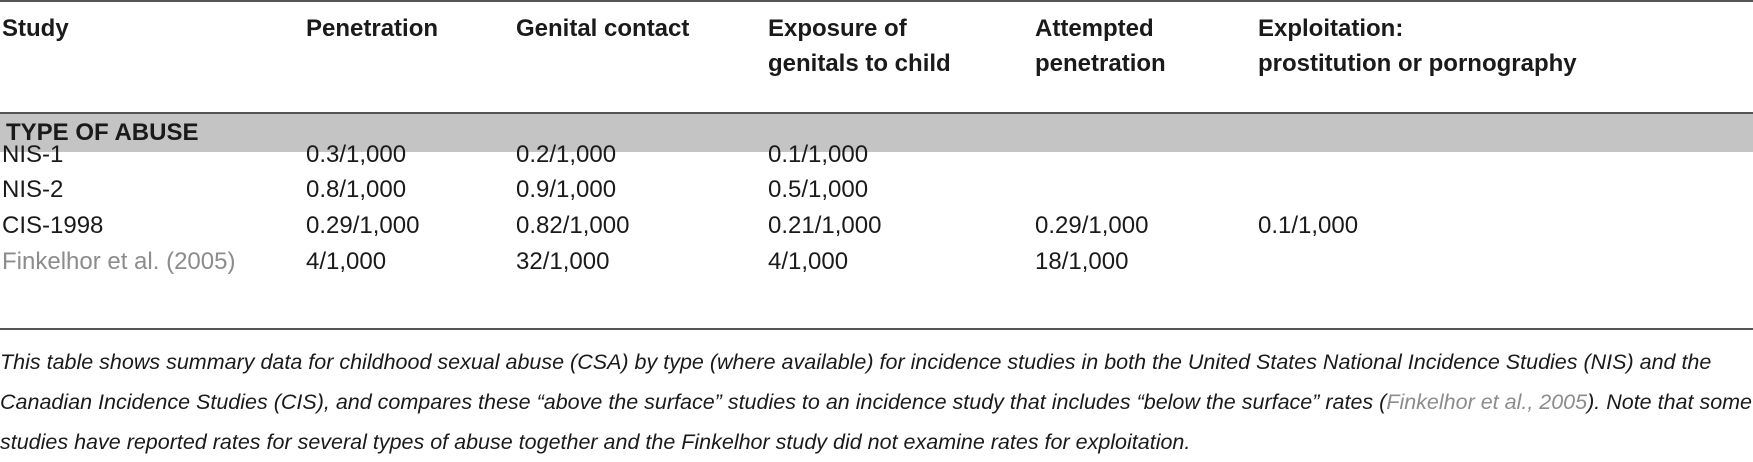 The height and width of the screenshot is (462, 1753). I want to click on header-exploitation-line2: prostitution or pornography, so click(1417, 63).